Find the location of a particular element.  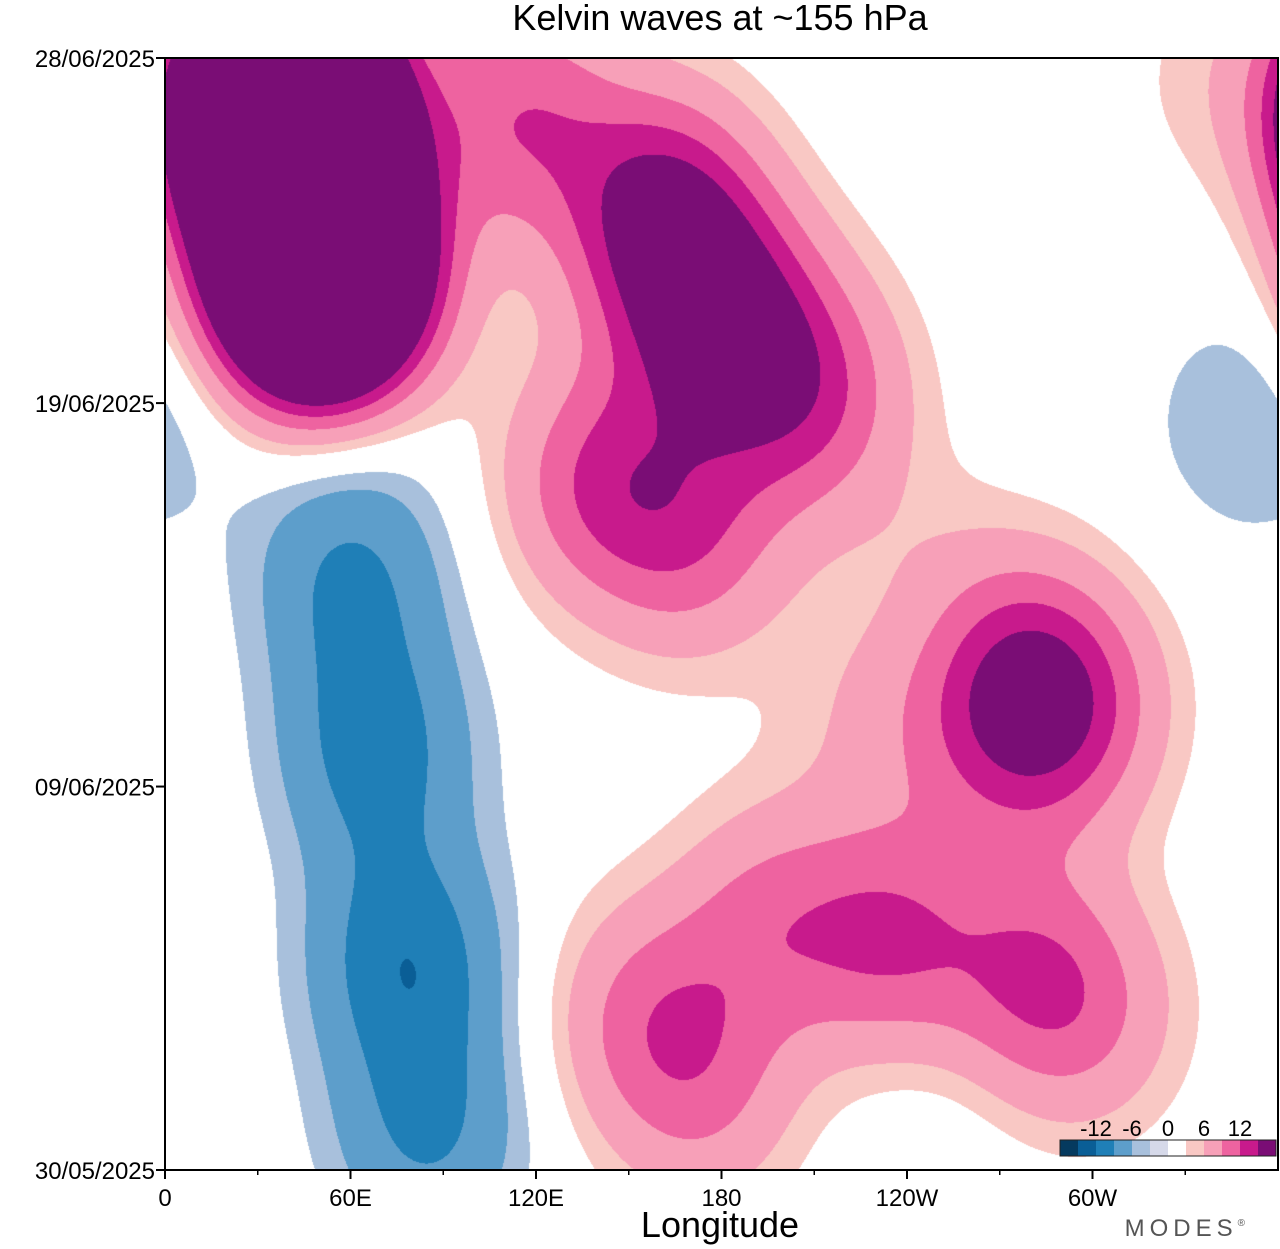

colorbar: -12 -6 0 6 12 is located at coordinates (1168, 1136).